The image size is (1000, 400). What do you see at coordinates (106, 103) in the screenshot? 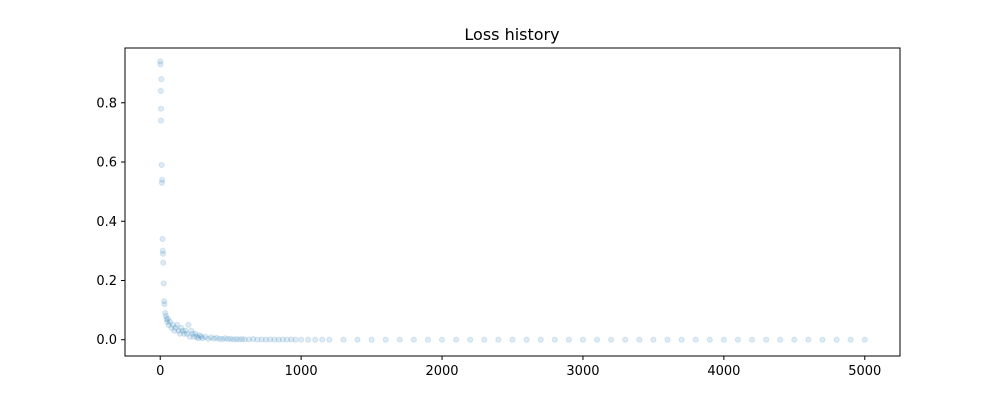
I see `y-tick-label: 0.8` at bounding box center [106, 103].